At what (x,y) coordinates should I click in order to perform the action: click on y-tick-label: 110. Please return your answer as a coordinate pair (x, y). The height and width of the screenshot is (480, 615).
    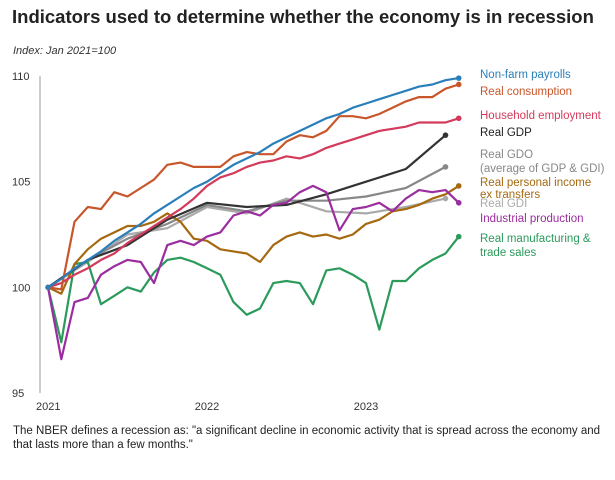
    Looking at the image, I should click on (21, 77).